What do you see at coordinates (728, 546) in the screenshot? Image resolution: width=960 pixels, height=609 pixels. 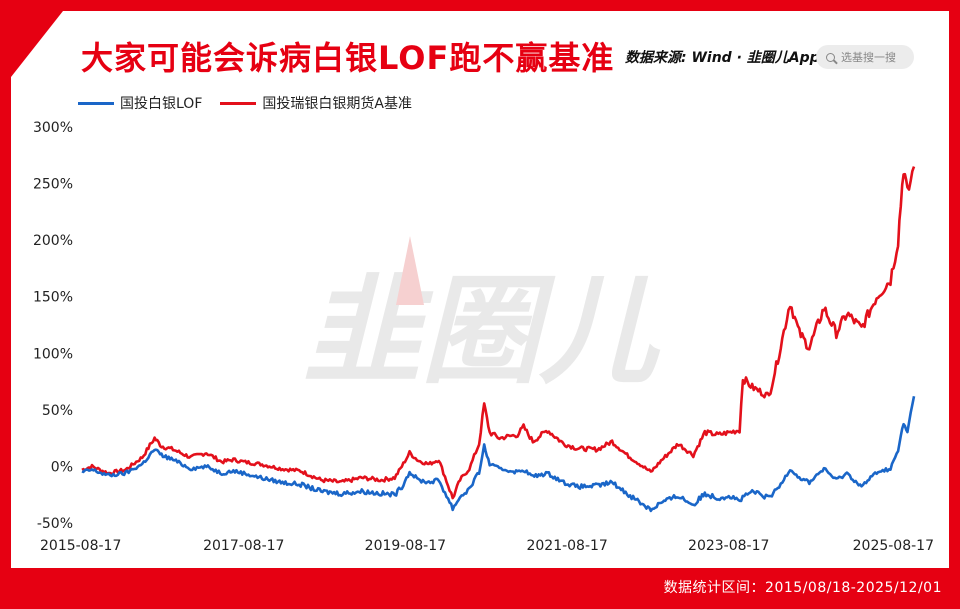 I see `x-tick-label: 2023-08-17` at bounding box center [728, 546].